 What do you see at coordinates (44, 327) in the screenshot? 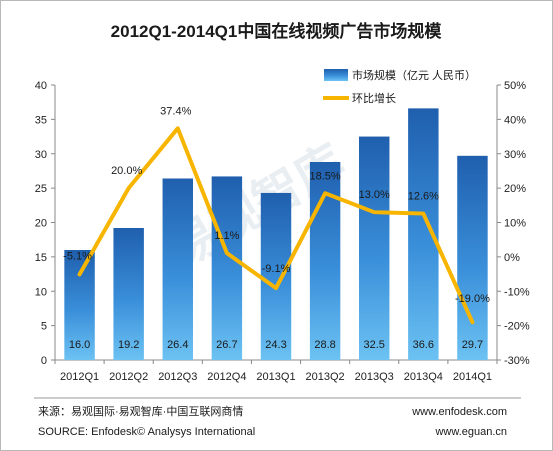
I see `y-left-tick-label: 5` at bounding box center [44, 327].